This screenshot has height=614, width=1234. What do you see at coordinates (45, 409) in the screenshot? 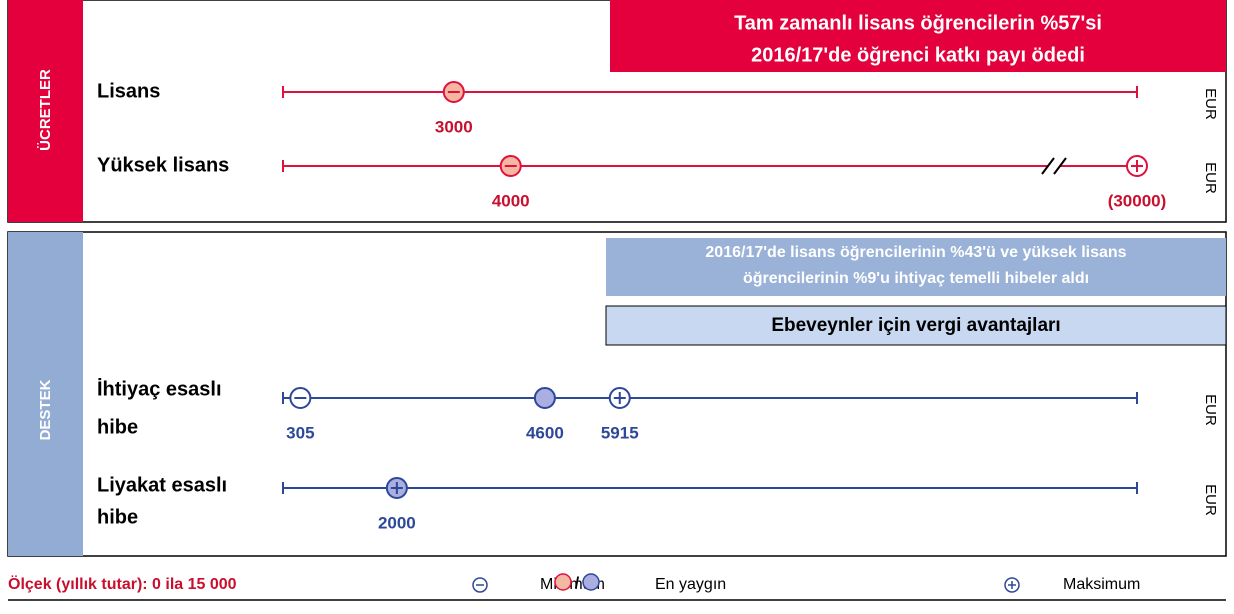
I see `section-label: DESTEK` at bounding box center [45, 409].